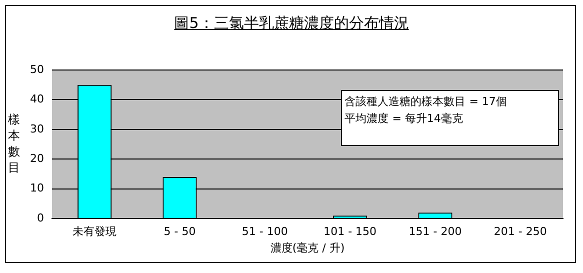  Describe the element at coordinates (307, 247) in the screenshot. I see `x-axis-title: 濃度(毫克 / 升)` at that location.